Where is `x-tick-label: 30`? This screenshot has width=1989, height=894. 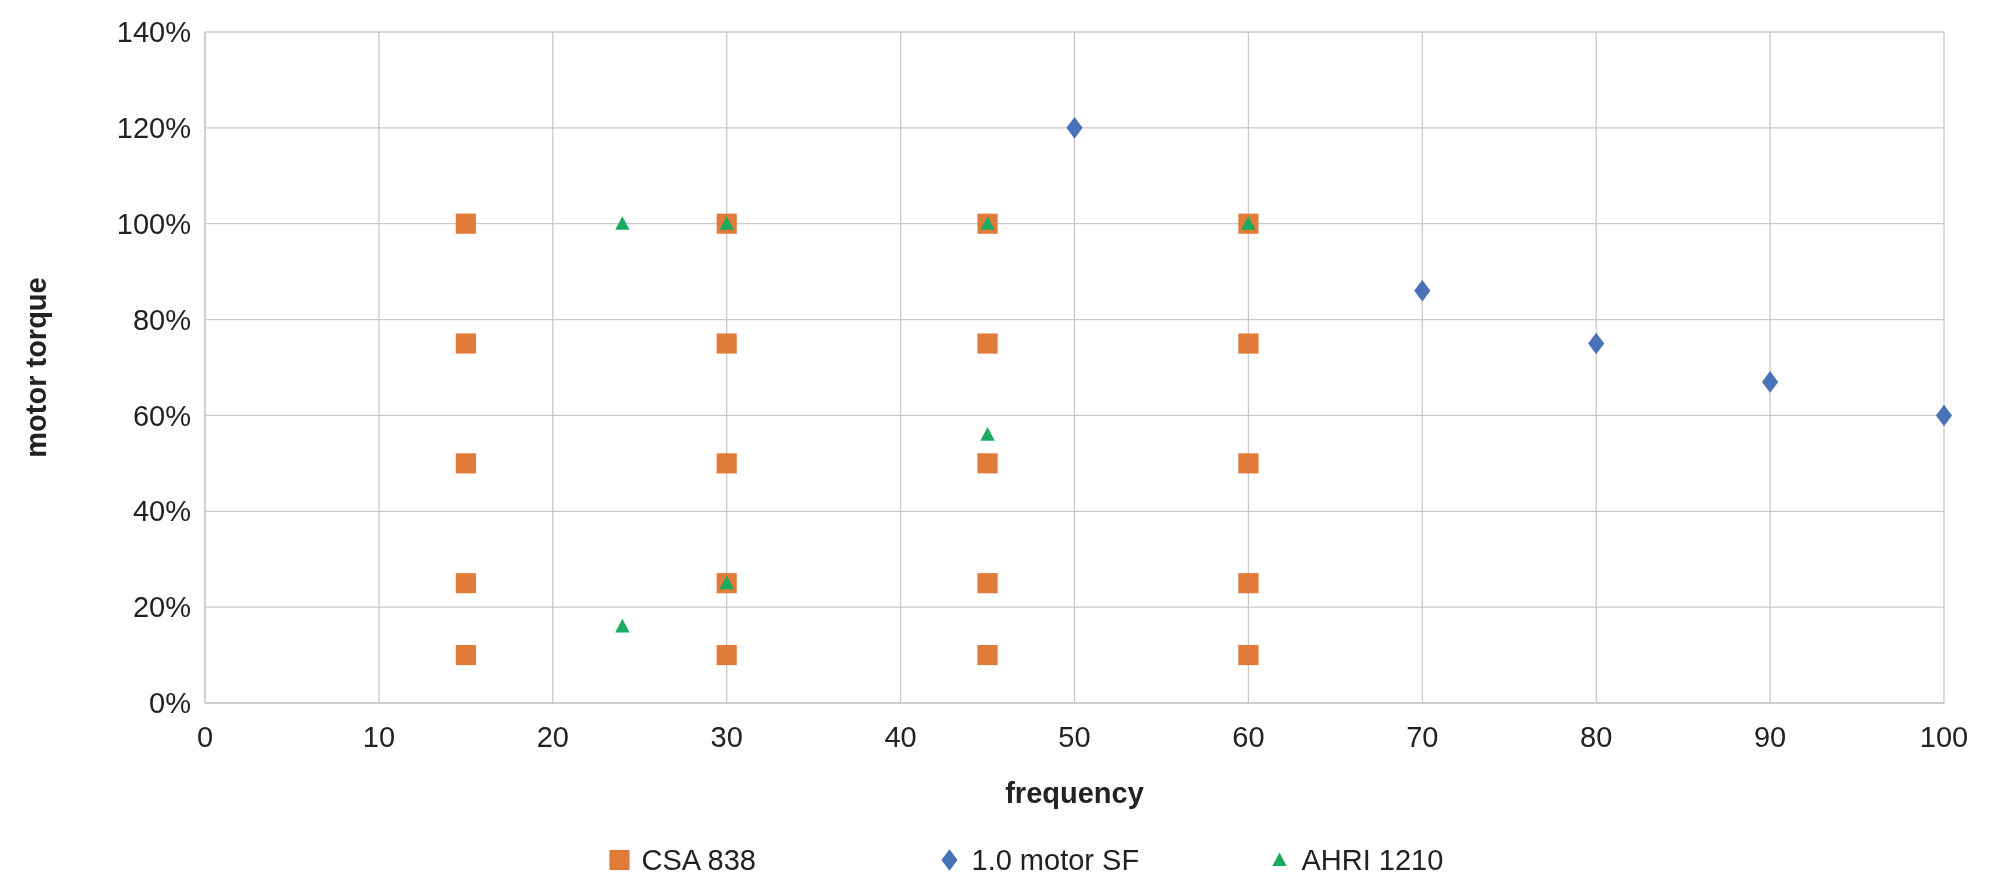
x-tick-label: 30 is located at coordinates (726, 737).